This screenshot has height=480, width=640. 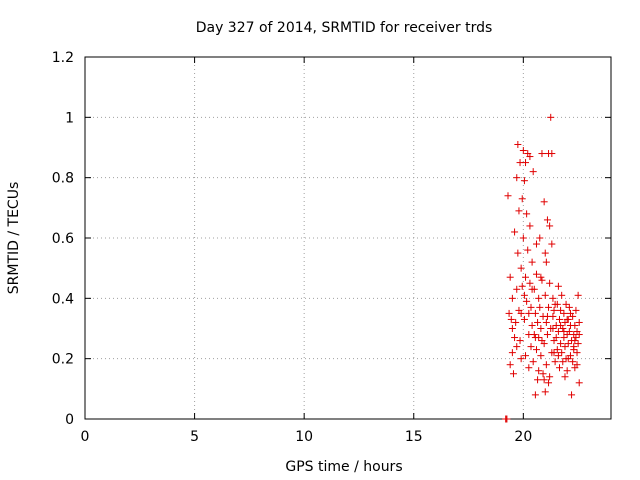 What do you see at coordinates (414, 437) in the screenshot?
I see `x-tick-label: 15` at bounding box center [414, 437].